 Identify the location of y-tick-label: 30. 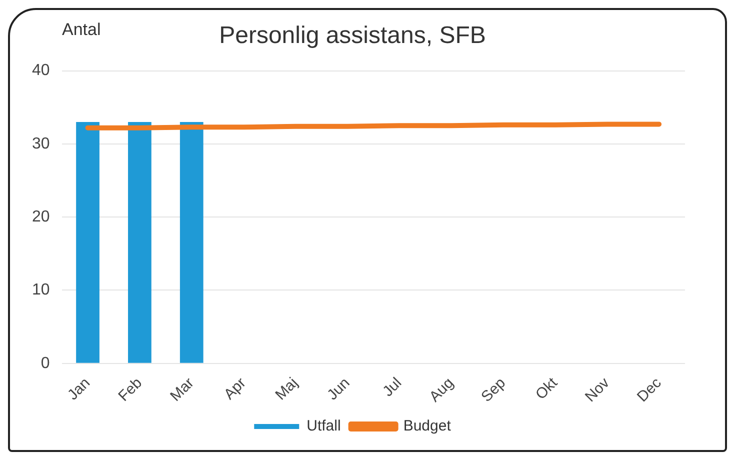
(41, 143).